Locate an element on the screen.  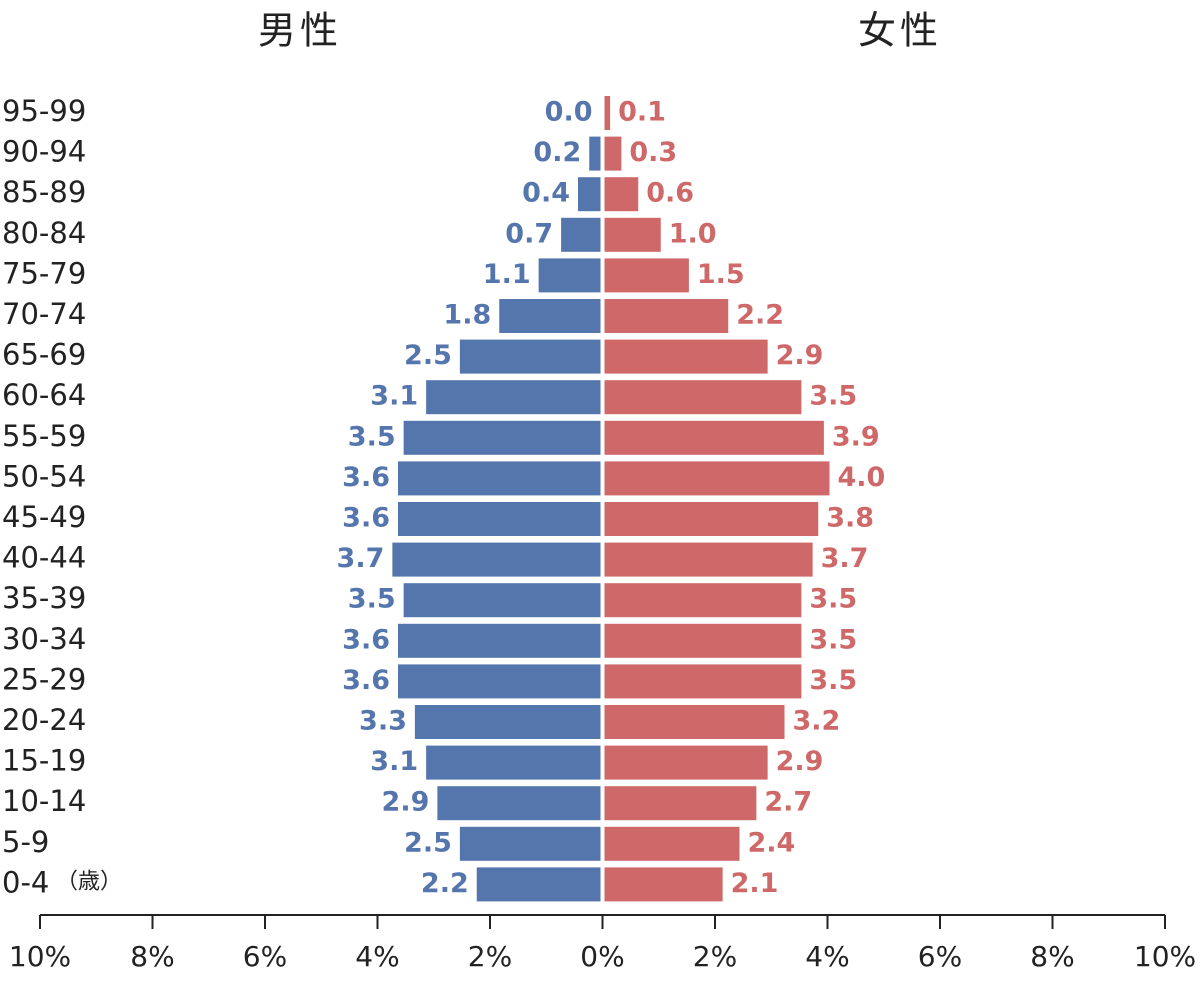
category-label: 40-44 is located at coordinates (44, 558).